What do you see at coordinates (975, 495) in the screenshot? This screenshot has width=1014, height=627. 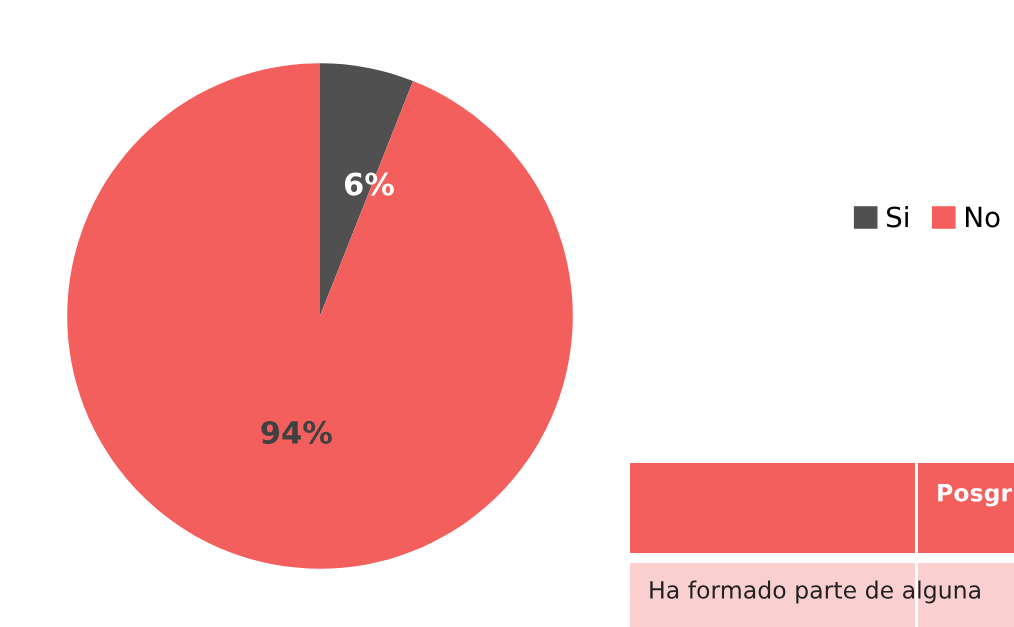 I see `text: Posgr` at bounding box center [975, 495].